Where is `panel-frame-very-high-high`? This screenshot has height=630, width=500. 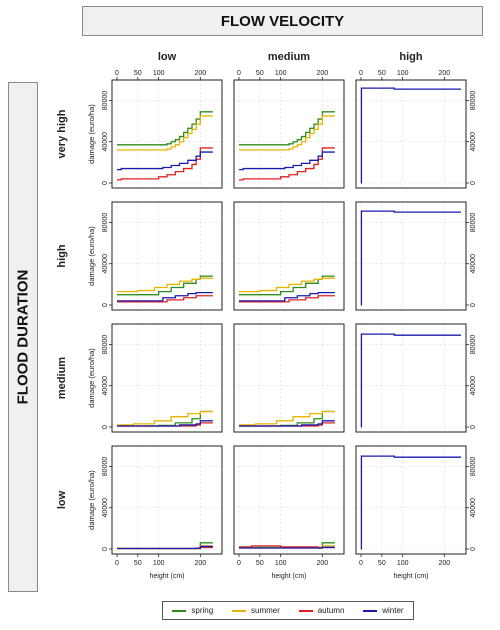
panel-frame-very-high-high is located at coordinates (411, 134).